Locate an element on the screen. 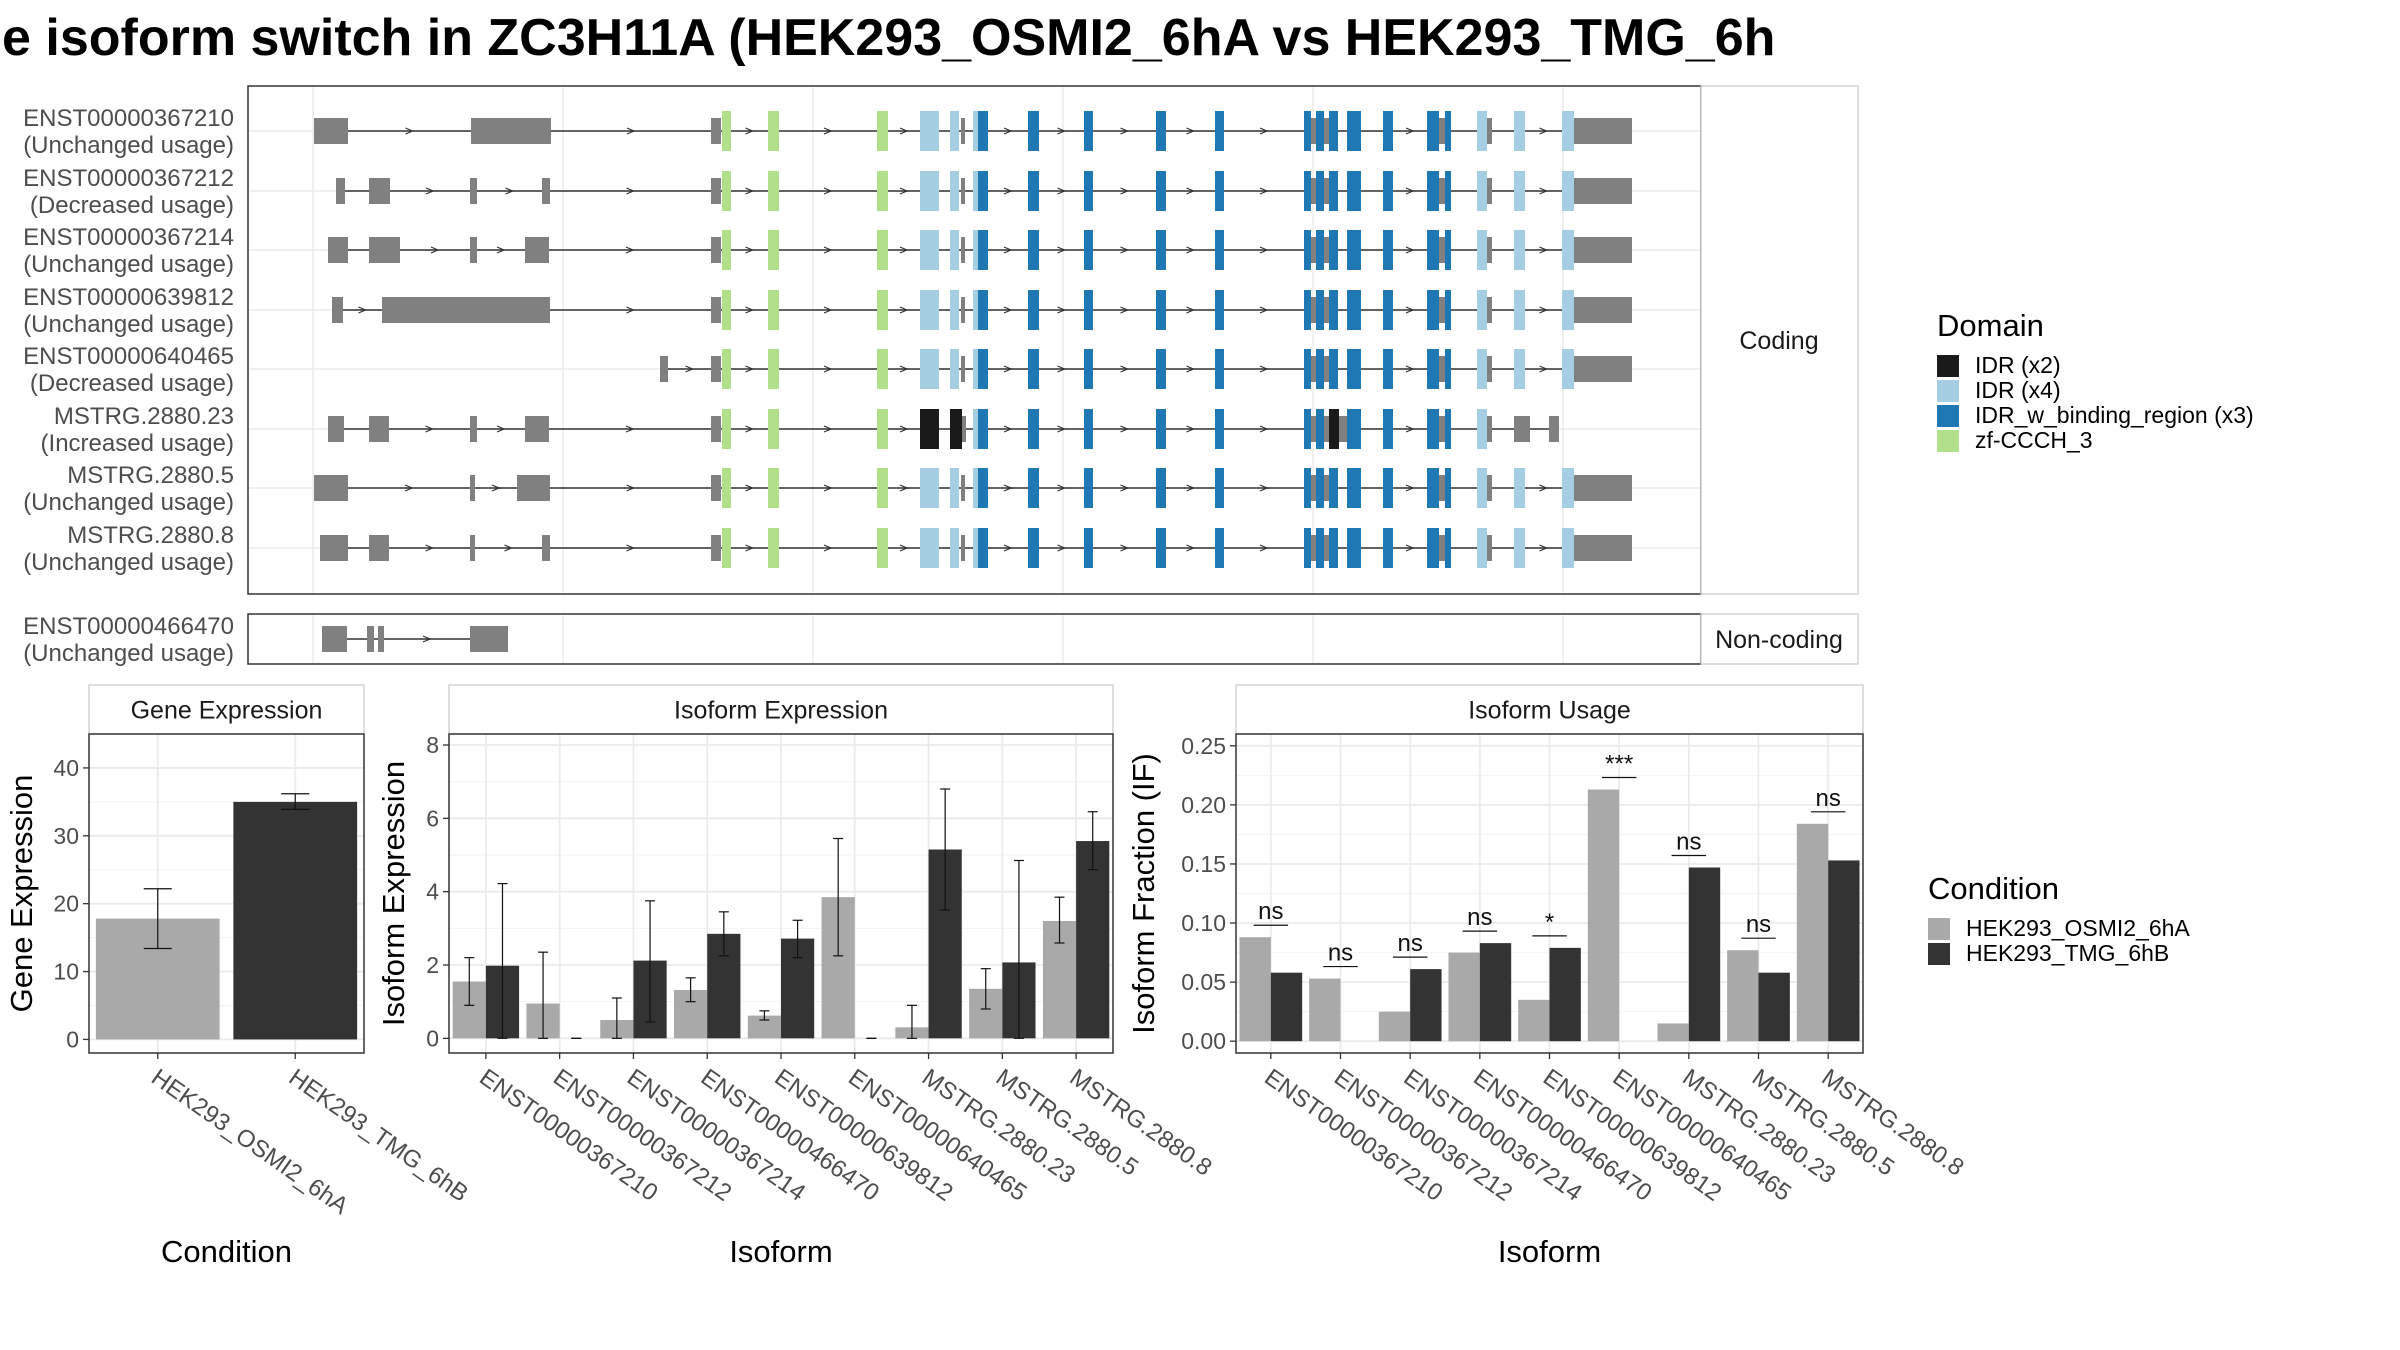 The height and width of the screenshot is (1350, 2400). transcript-id-label: MSTRG.2880.23 is located at coordinates (144, 416).